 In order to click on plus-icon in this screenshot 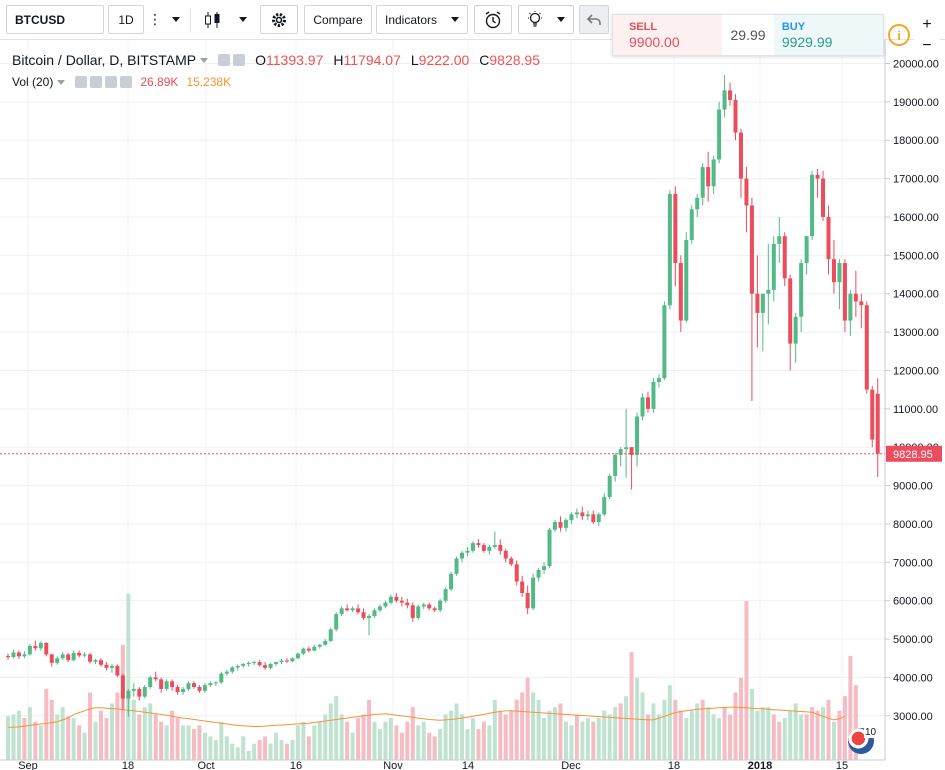, I will do `click(111, 82)`.